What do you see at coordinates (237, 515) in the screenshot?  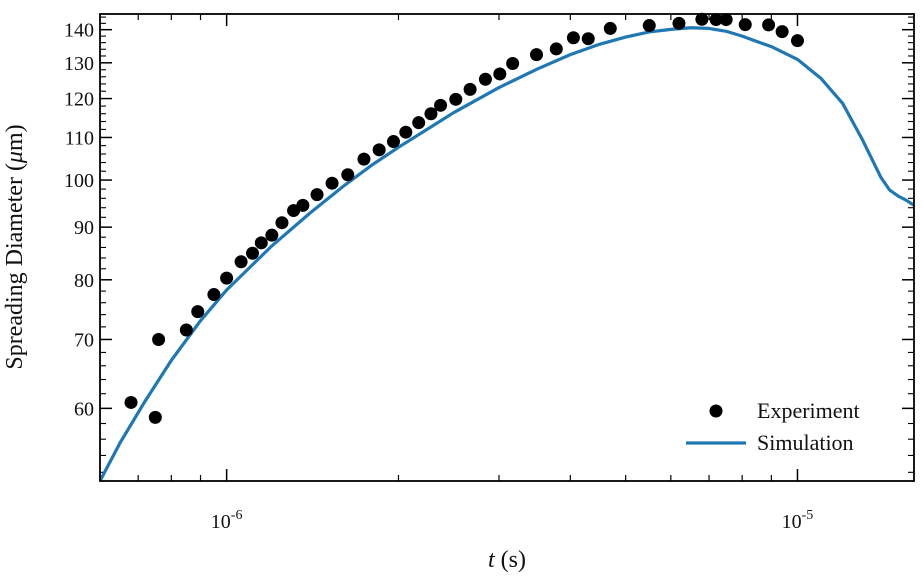 I see `x-tick-label-exponent: -6` at bounding box center [237, 515].